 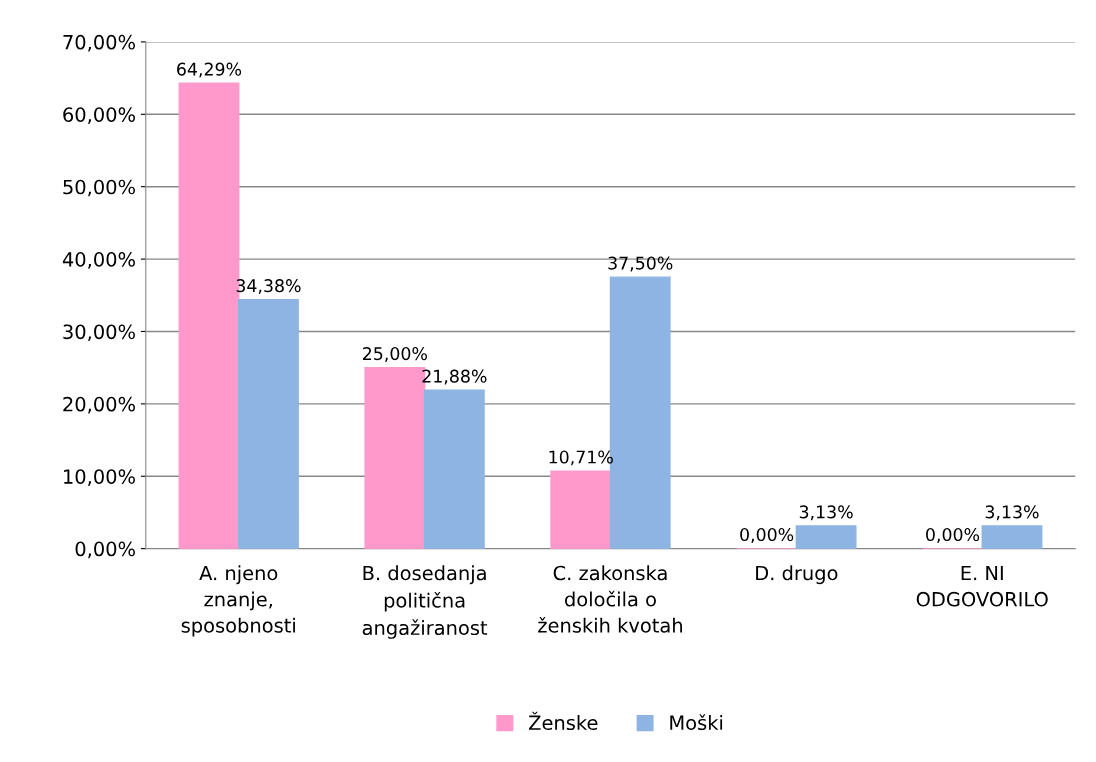 I want to click on data-label: 25,00%, so click(x=395, y=354).